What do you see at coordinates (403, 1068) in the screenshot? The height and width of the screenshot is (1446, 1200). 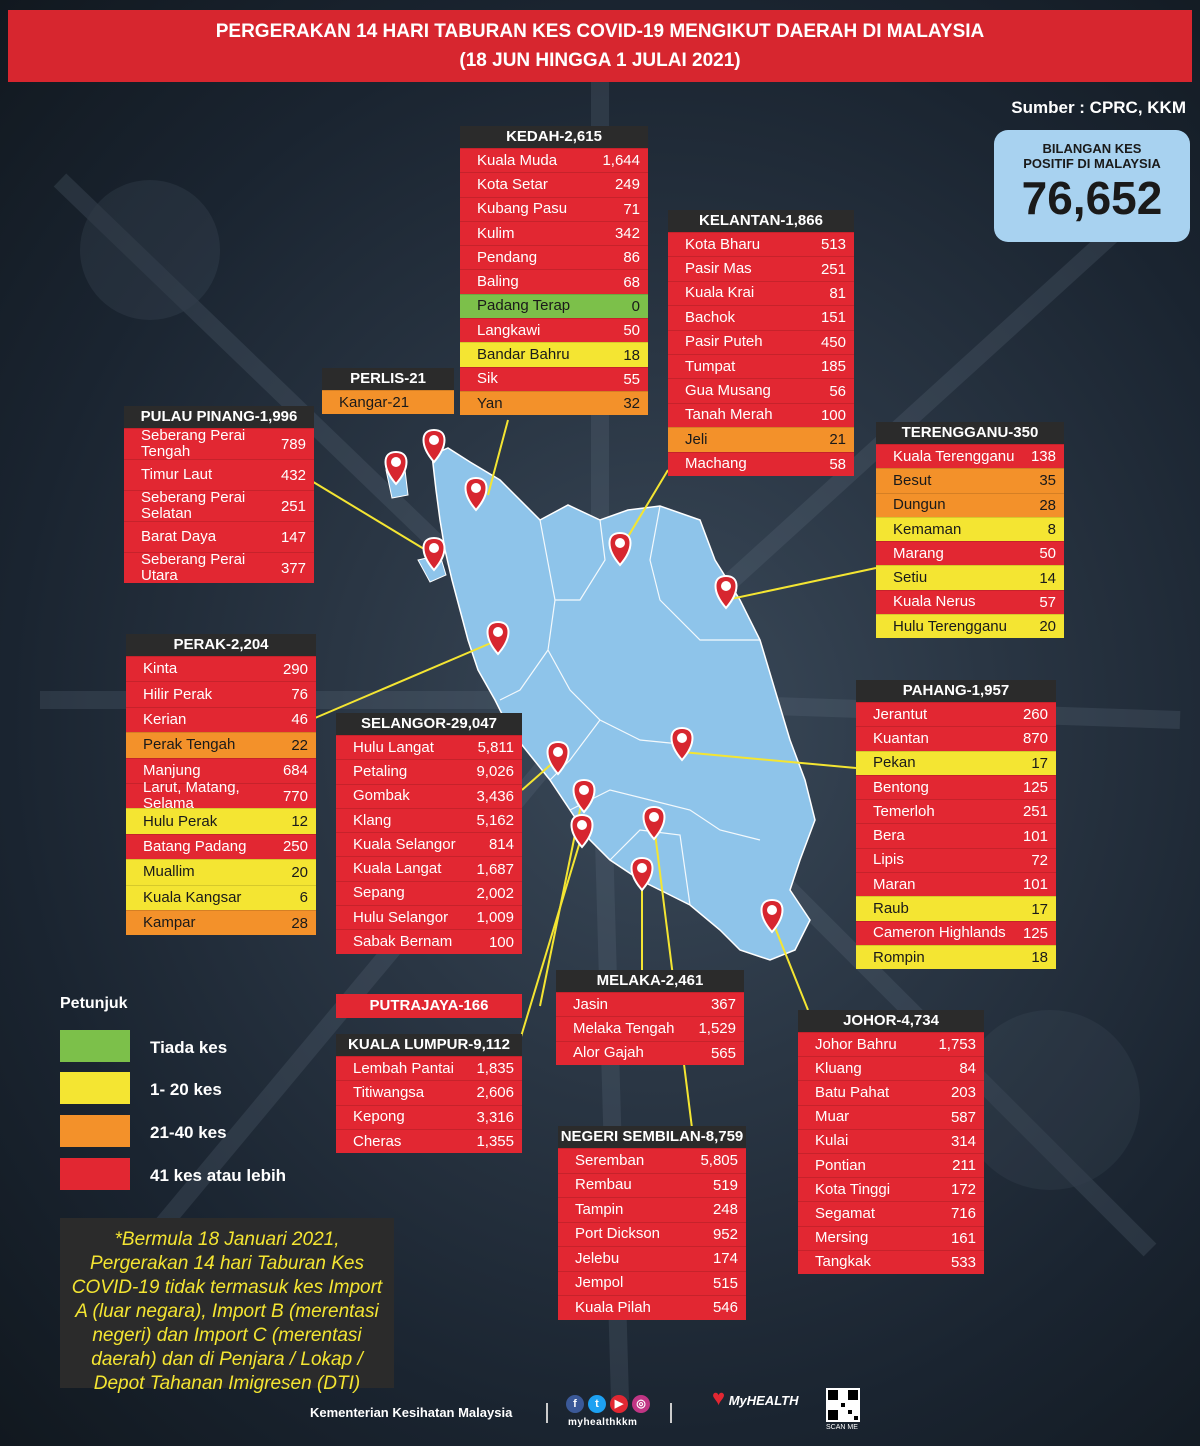 I see `district-name: Lembah Pantai` at bounding box center [403, 1068].